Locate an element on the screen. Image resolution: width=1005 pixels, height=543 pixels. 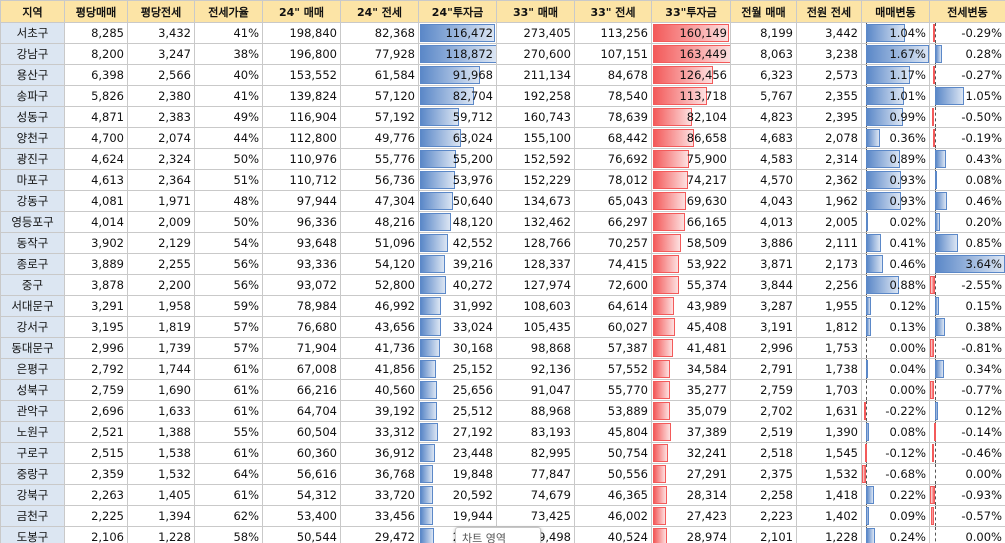
data-cell: 152,229 is located at coordinates (535, 180).